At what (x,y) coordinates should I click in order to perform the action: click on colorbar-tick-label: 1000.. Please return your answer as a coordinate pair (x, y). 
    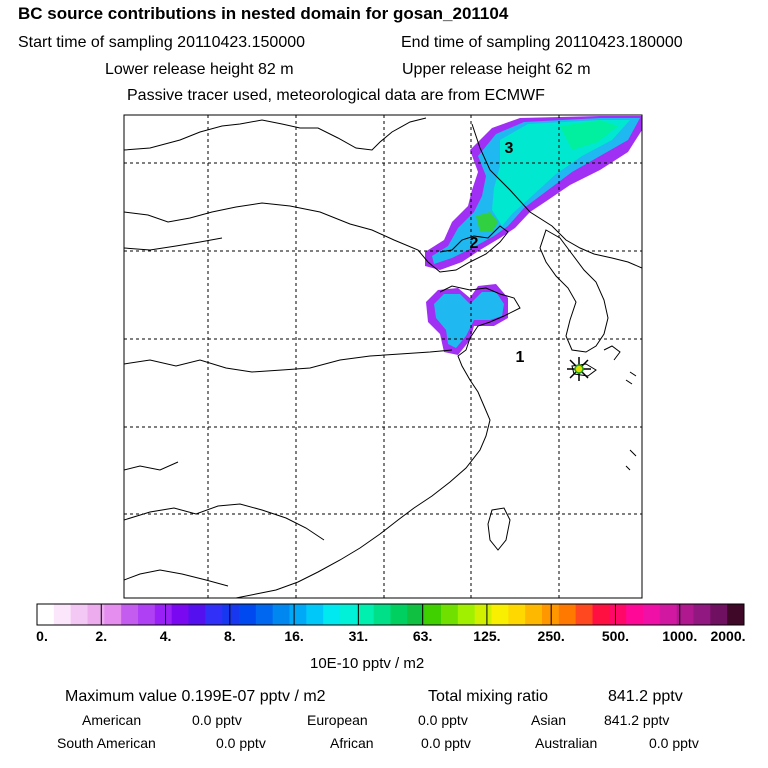
    Looking at the image, I should click on (680, 636).